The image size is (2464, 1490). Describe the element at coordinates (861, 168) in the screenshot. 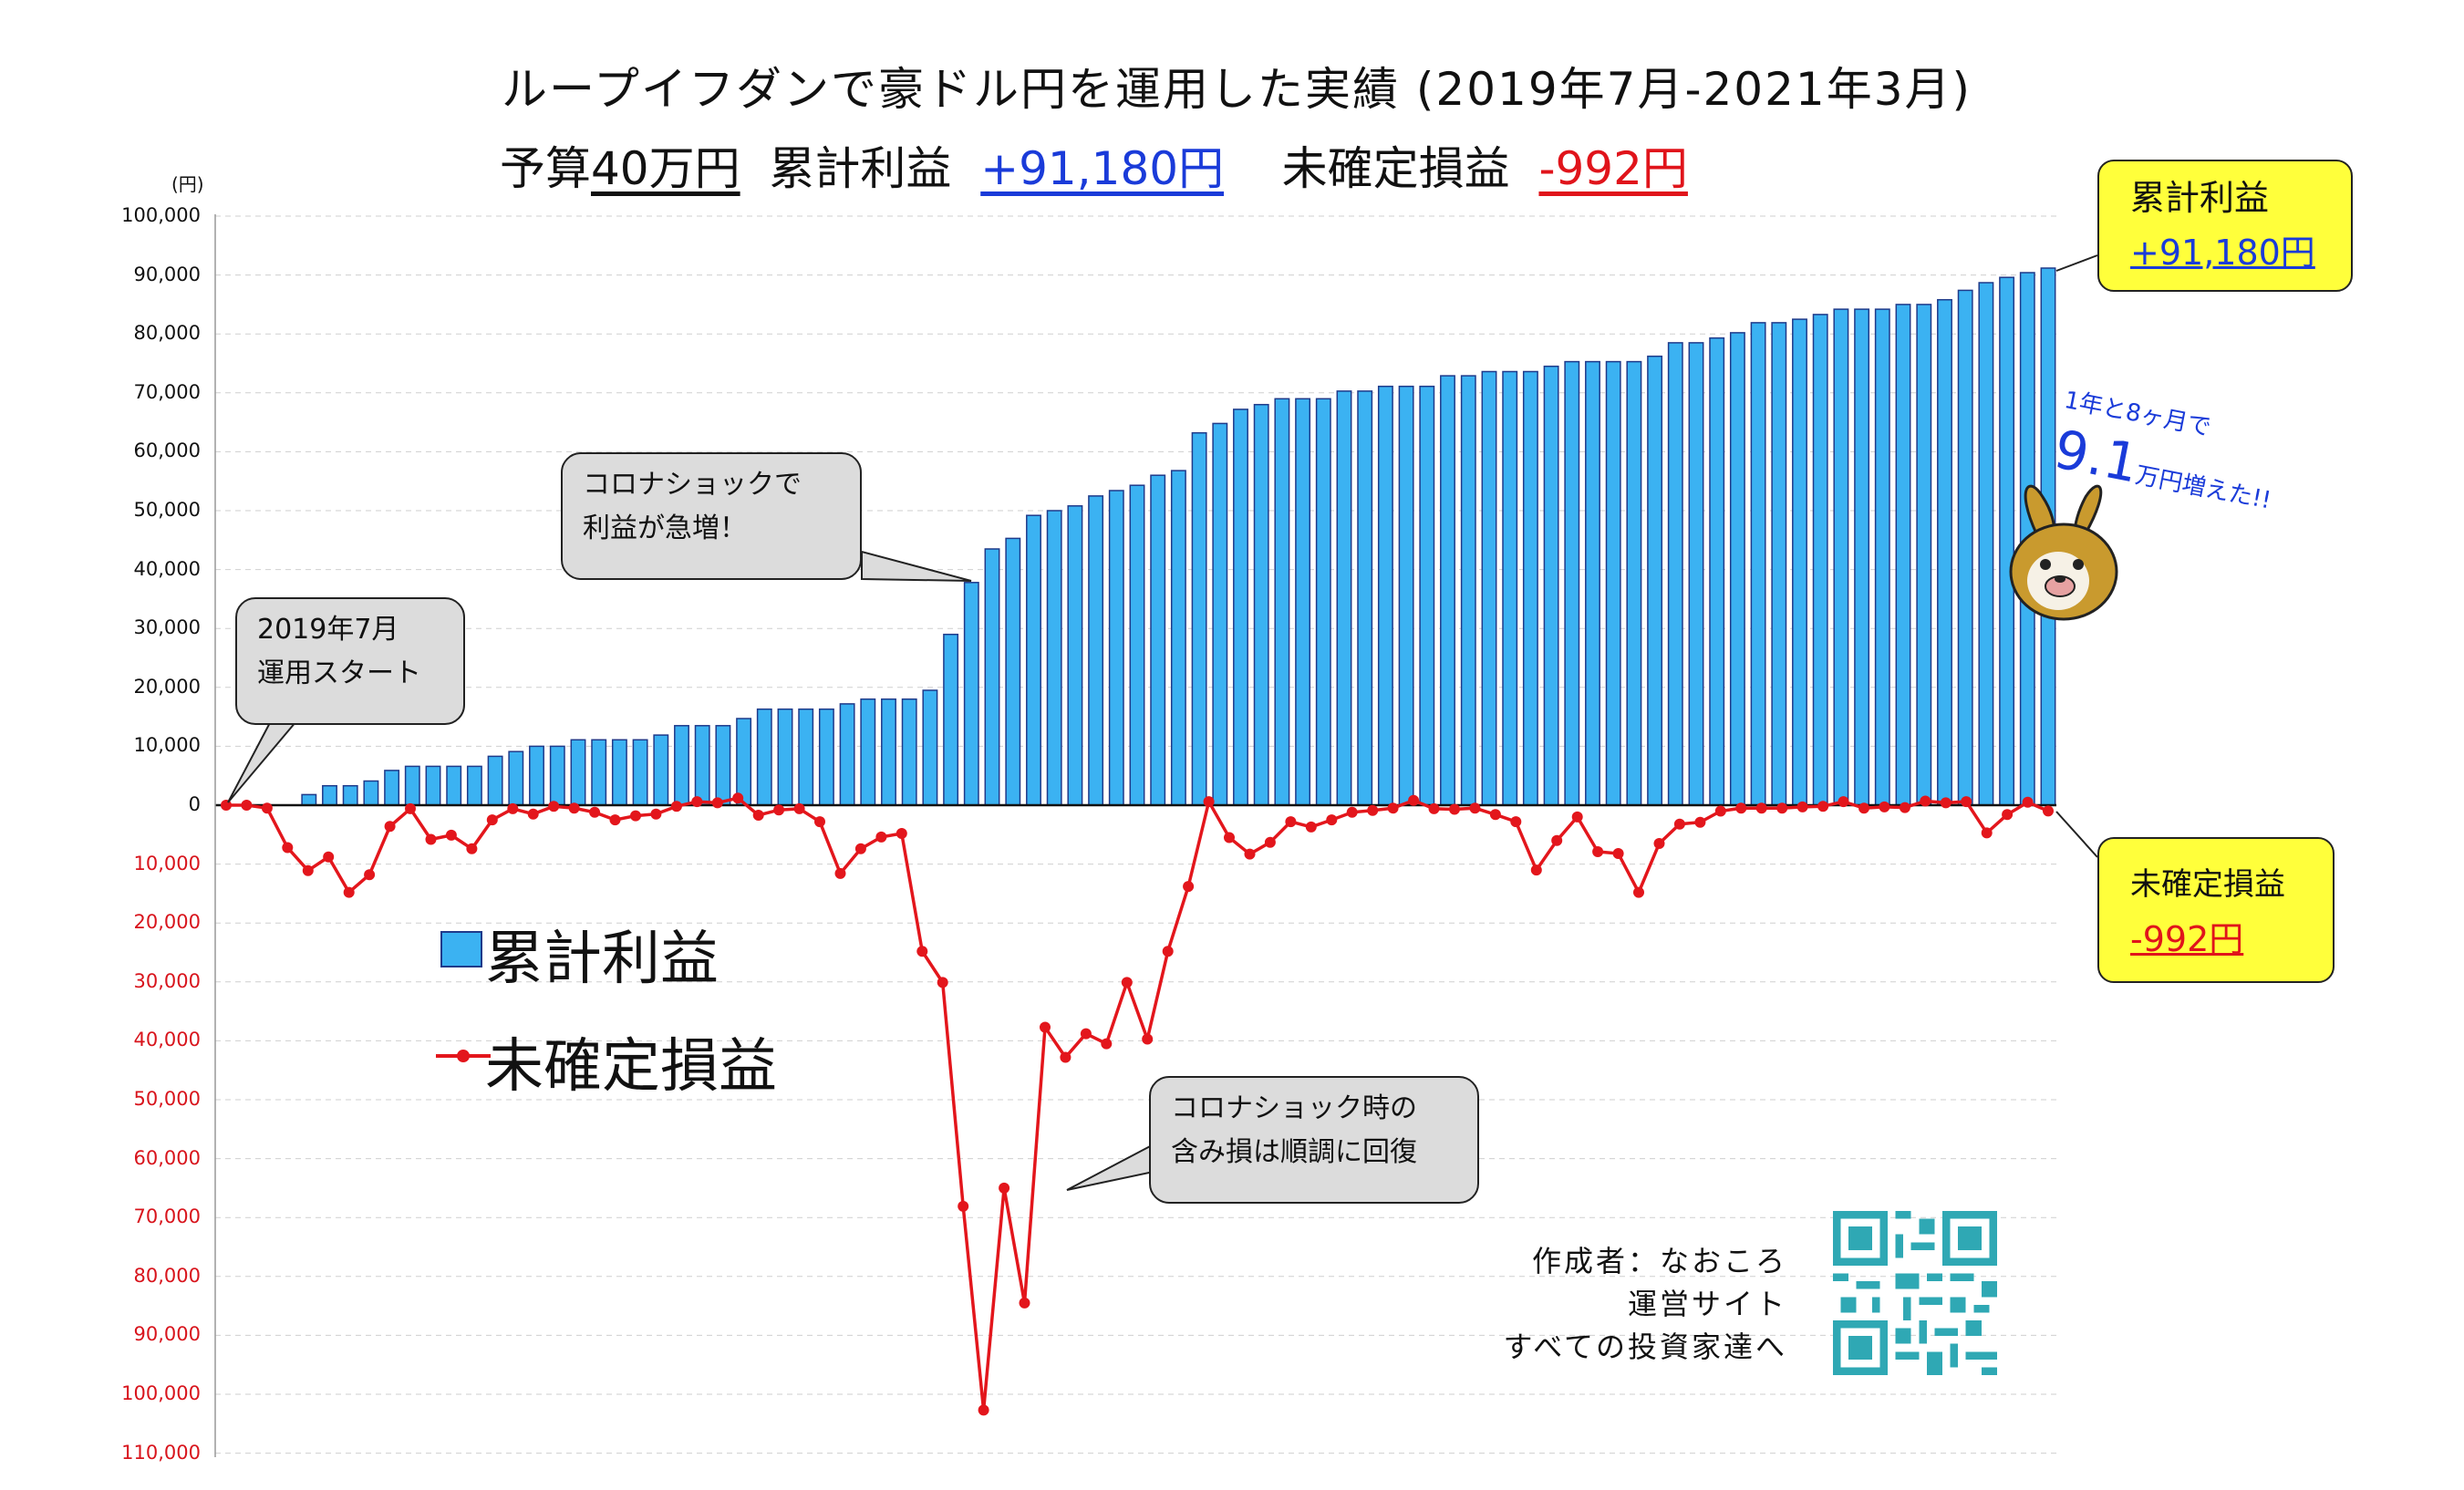

I see `profit-label: 累計利益` at that location.